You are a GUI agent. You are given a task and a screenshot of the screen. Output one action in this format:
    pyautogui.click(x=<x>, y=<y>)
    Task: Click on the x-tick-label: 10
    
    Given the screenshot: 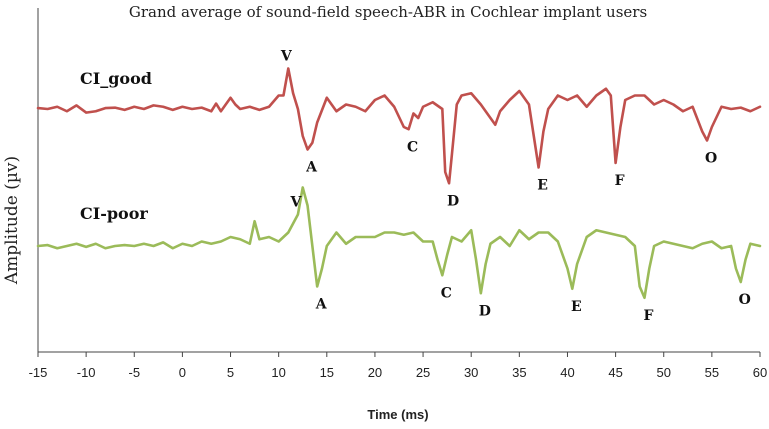 What is the action you would take?
    pyautogui.click(x=278, y=372)
    